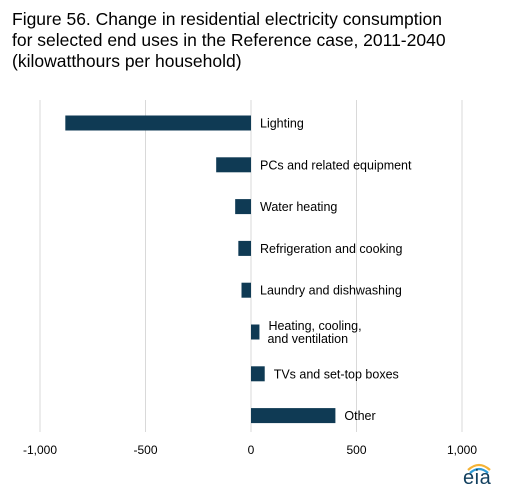 The image size is (515, 501). I want to click on x-tick-label: 1,000, so click(462, 450).